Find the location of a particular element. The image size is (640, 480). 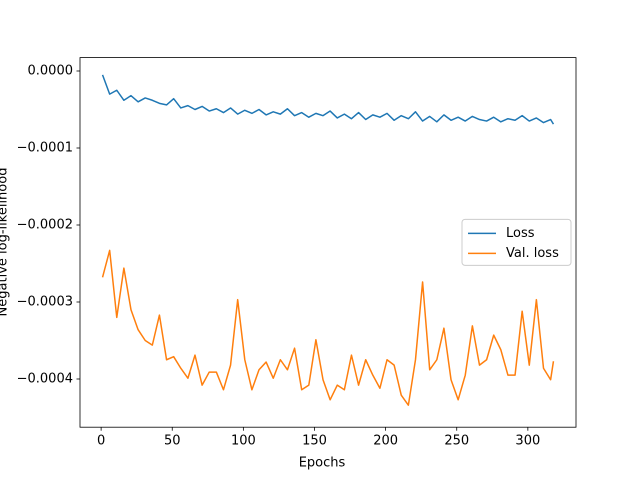

x-tick-label: 100 is located at coordinates (243, 441).